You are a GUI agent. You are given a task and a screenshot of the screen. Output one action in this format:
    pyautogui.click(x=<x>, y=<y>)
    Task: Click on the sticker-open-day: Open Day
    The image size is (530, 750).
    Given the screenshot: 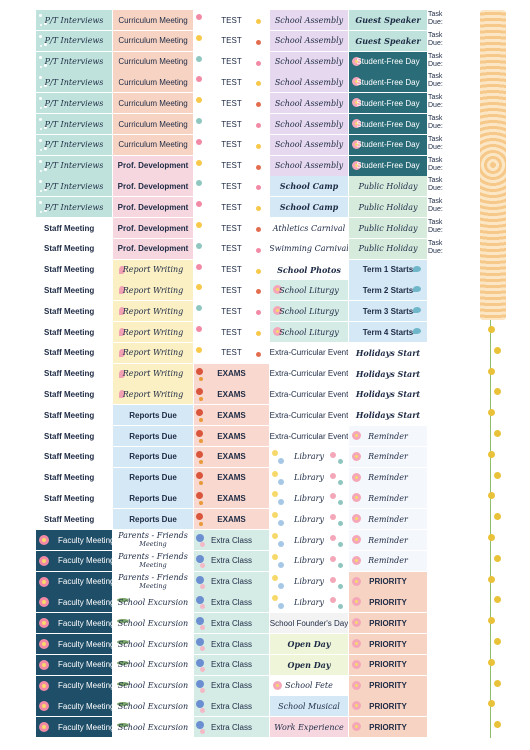 What is the action you would take?
    pyautogui.click(x=309, y=644)
    